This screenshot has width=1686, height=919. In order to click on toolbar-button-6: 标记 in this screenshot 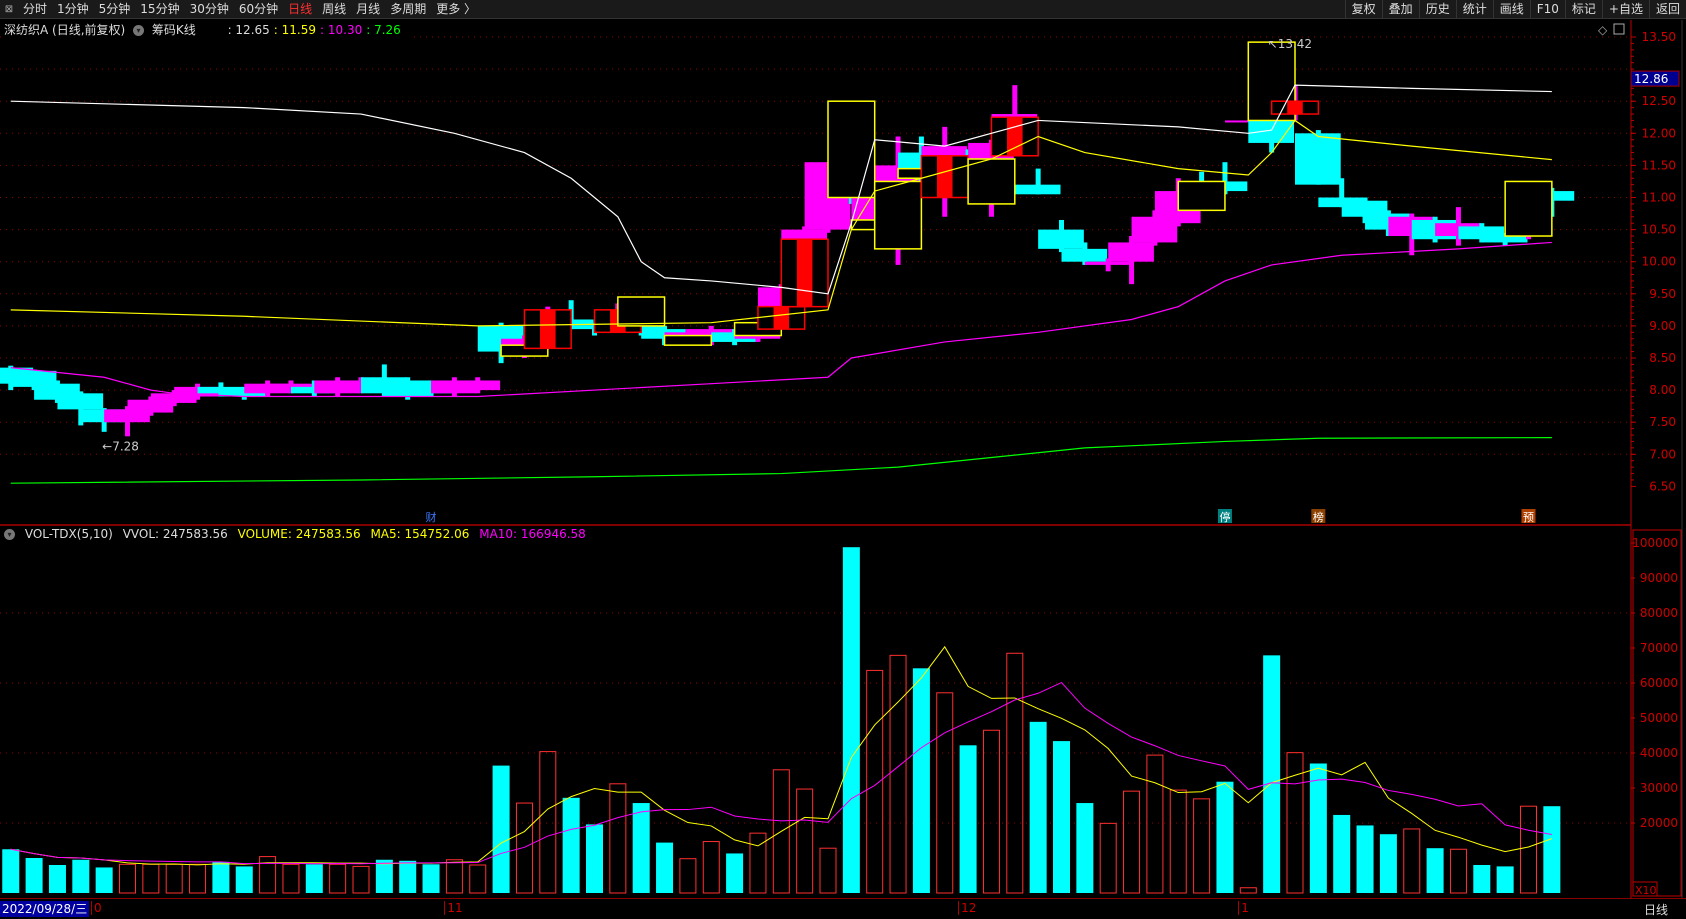, I will do `click(1583, 9)`.